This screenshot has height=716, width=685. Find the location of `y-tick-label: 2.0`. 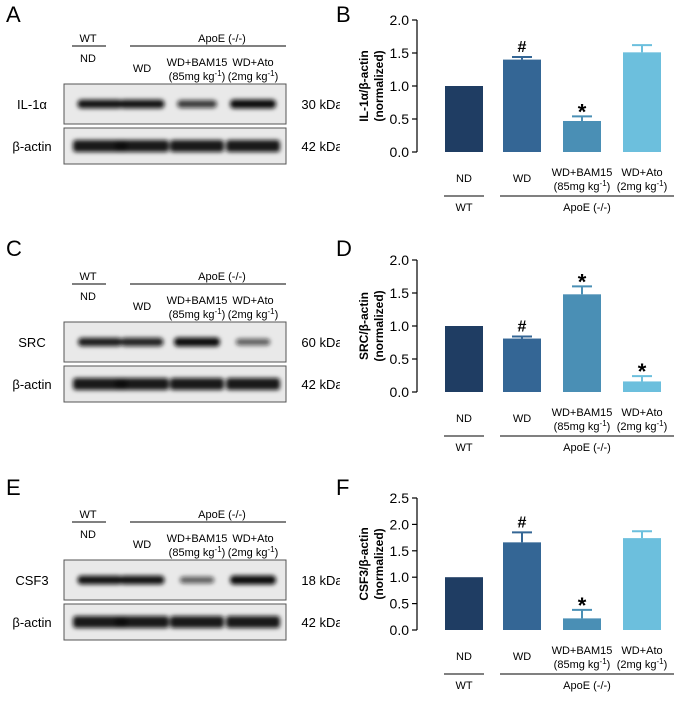

y-tick-label: 2.0 is located at coordinates (400, 524).